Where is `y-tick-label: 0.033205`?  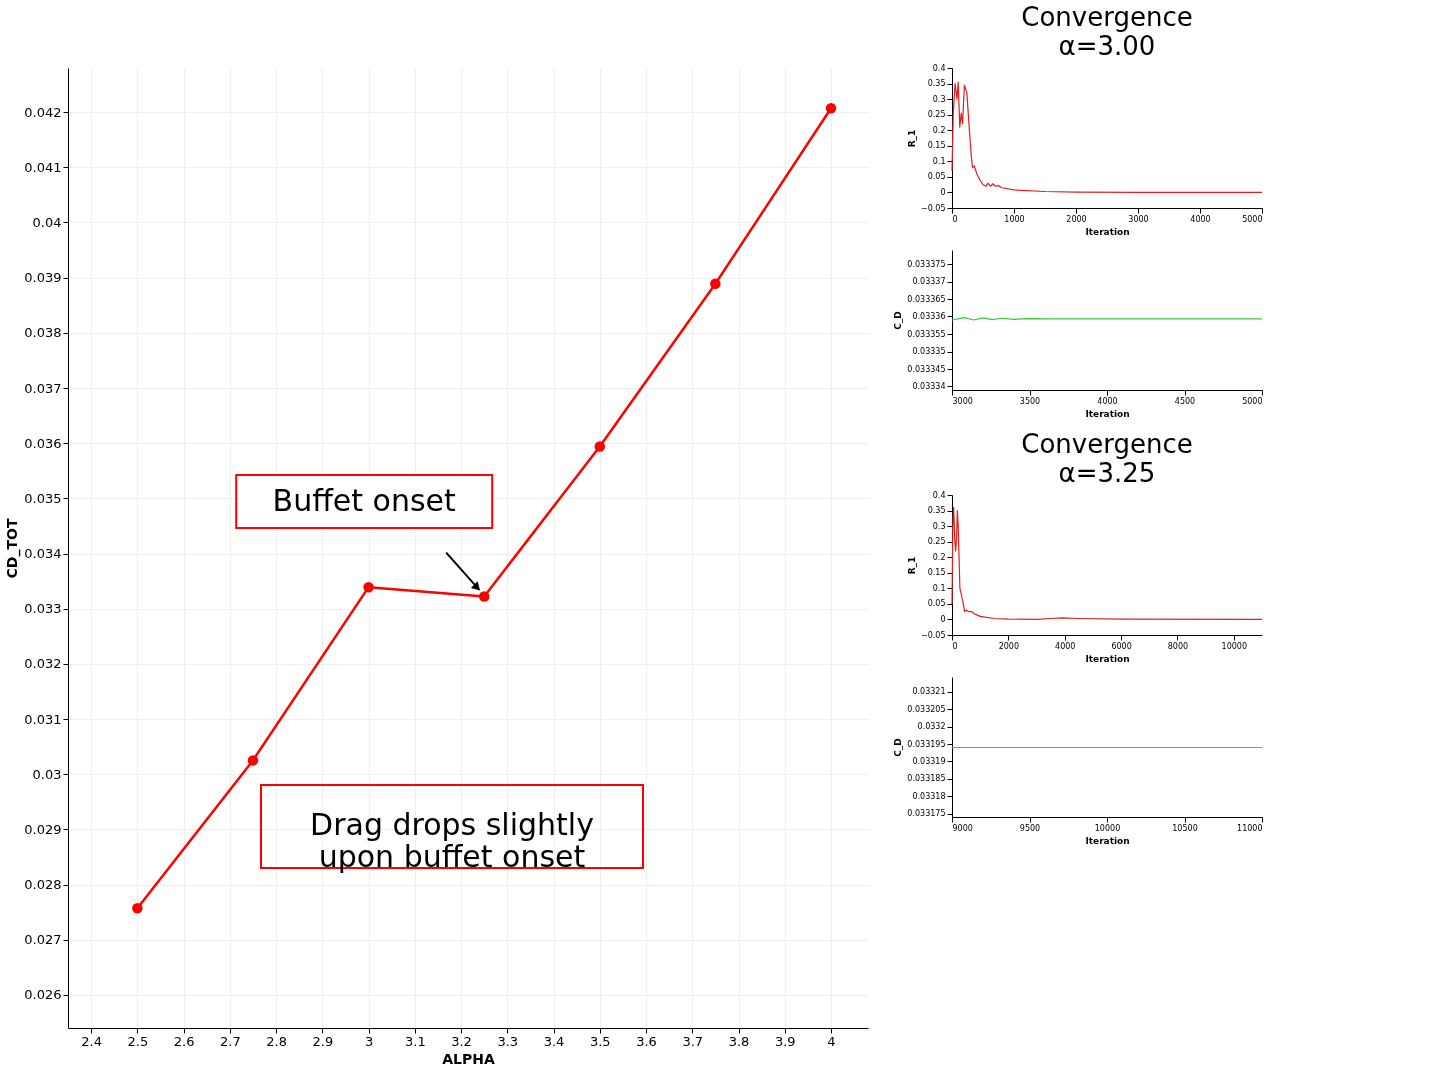 y-tick-label: 0.033205 is located at coordinates (926, 709).